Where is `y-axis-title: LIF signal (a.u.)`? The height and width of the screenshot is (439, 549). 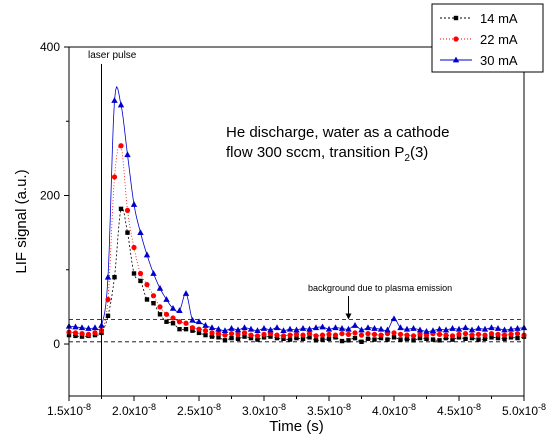 y-axis-title: LIF signal (a.u.) is located at coordinates (21, 221).